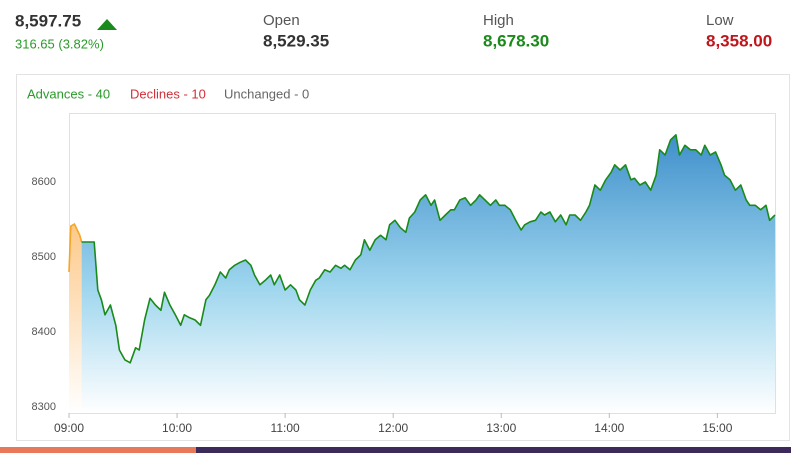  Describe the element at coordinates (44, 182) in the screenshot. I see `y-tick-label: 8600` at that location.